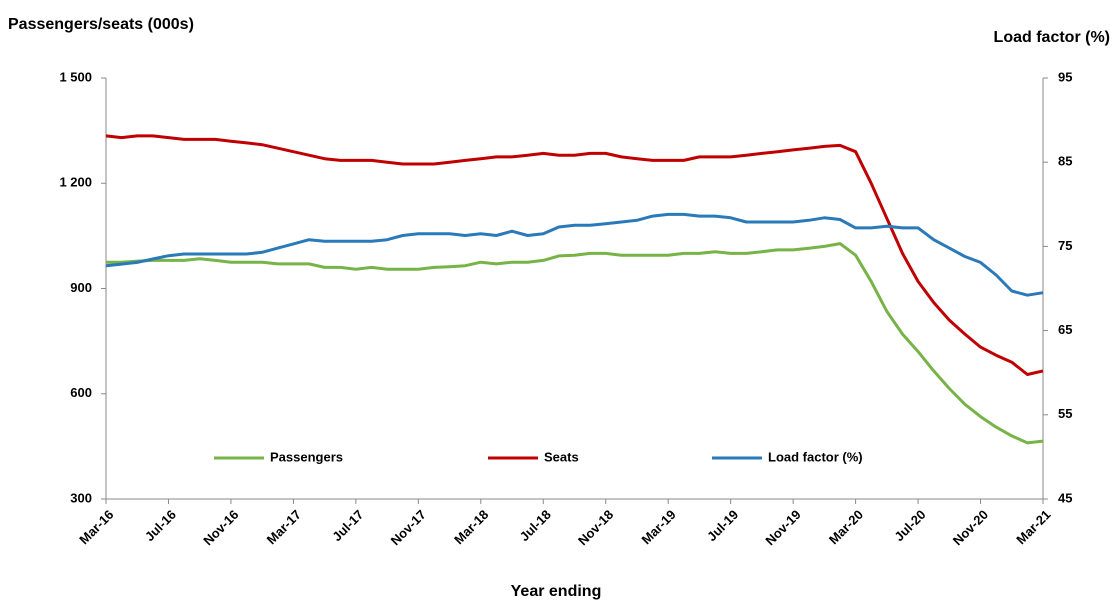  What do you see at coordinates (556, 591) in the screenshot?
I see `x-axis-title: Year ending` at bounding box center [556, 591].